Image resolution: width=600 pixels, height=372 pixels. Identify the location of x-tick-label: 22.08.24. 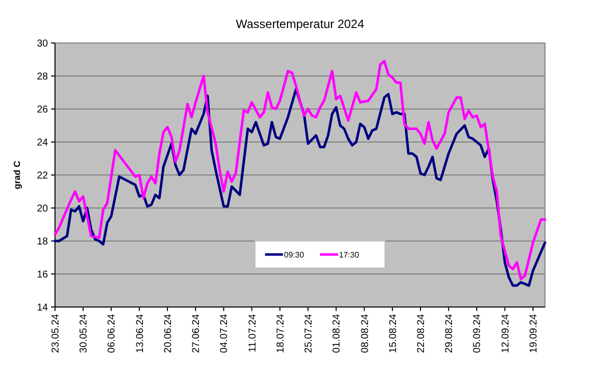
(421, 333).